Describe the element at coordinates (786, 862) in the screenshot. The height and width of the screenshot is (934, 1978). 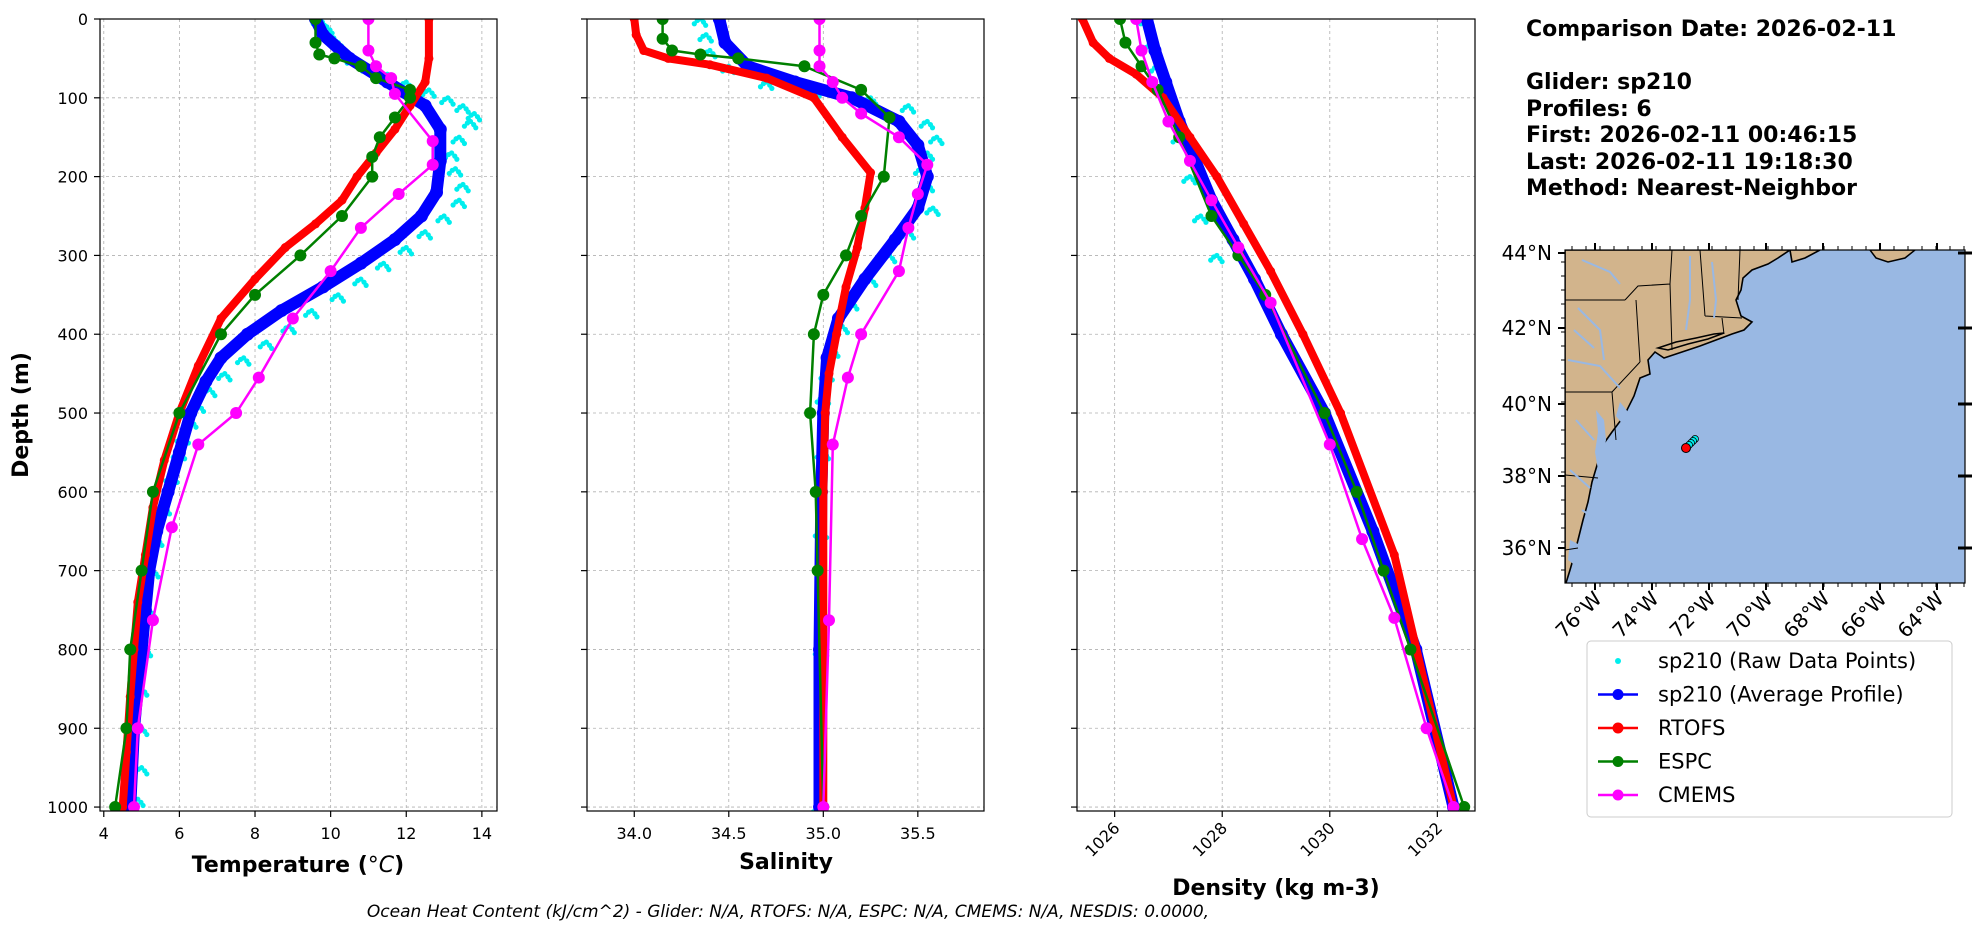
I see `salinity-axis-title: Salinity` at that location.